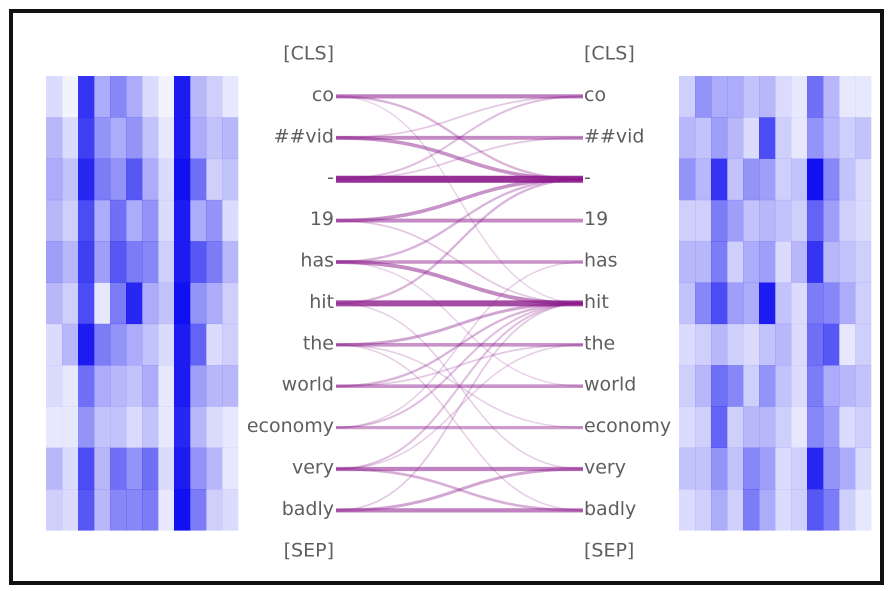 The width and height of the screenshot is (891, 591). I want to click on left-token-9: economy, so click(290, 426).